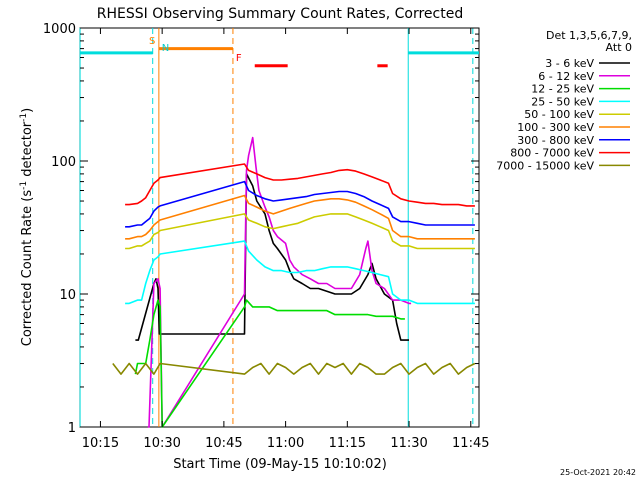  Describe the element at coordinates (223, 443) in the screenshot. I see `x-tick-label-2: 10:45` at that location.